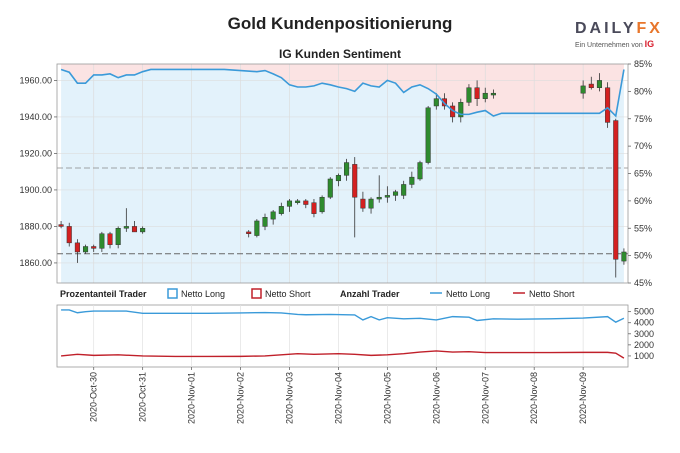  What do you see at coordinates (203, 294) in the screenshot?
I see `legend-pct-long: Netto Long` at bounding box center [203, 294].